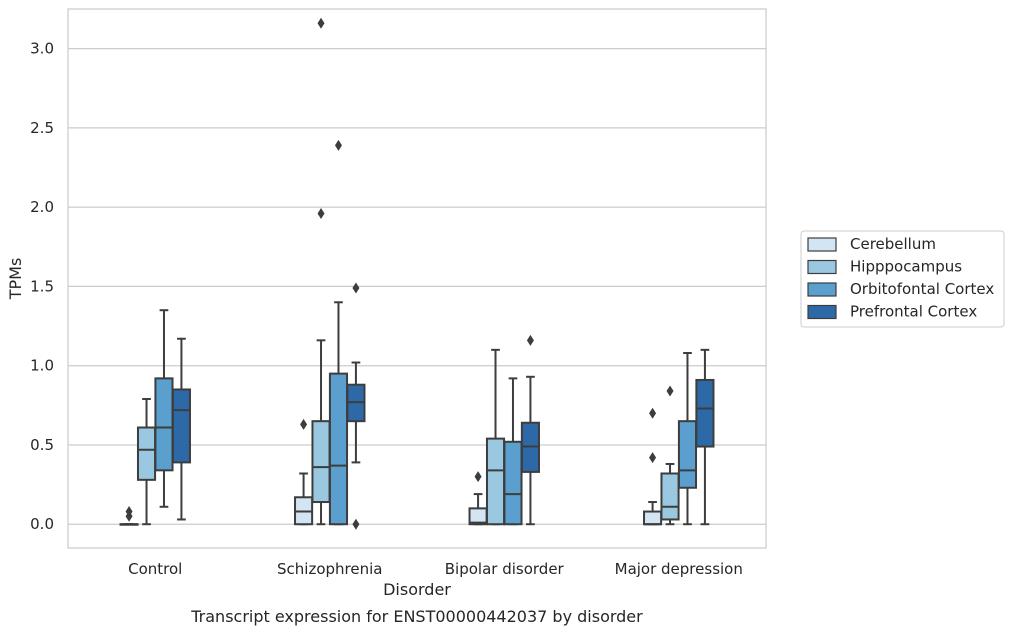 The width and height of the screenshot is (1014, 634). What do you see at coordinates (922, 289) in the screenshot?
I see `legend-label: Orbitofontal Cortex` at bounding box center [922, 289].